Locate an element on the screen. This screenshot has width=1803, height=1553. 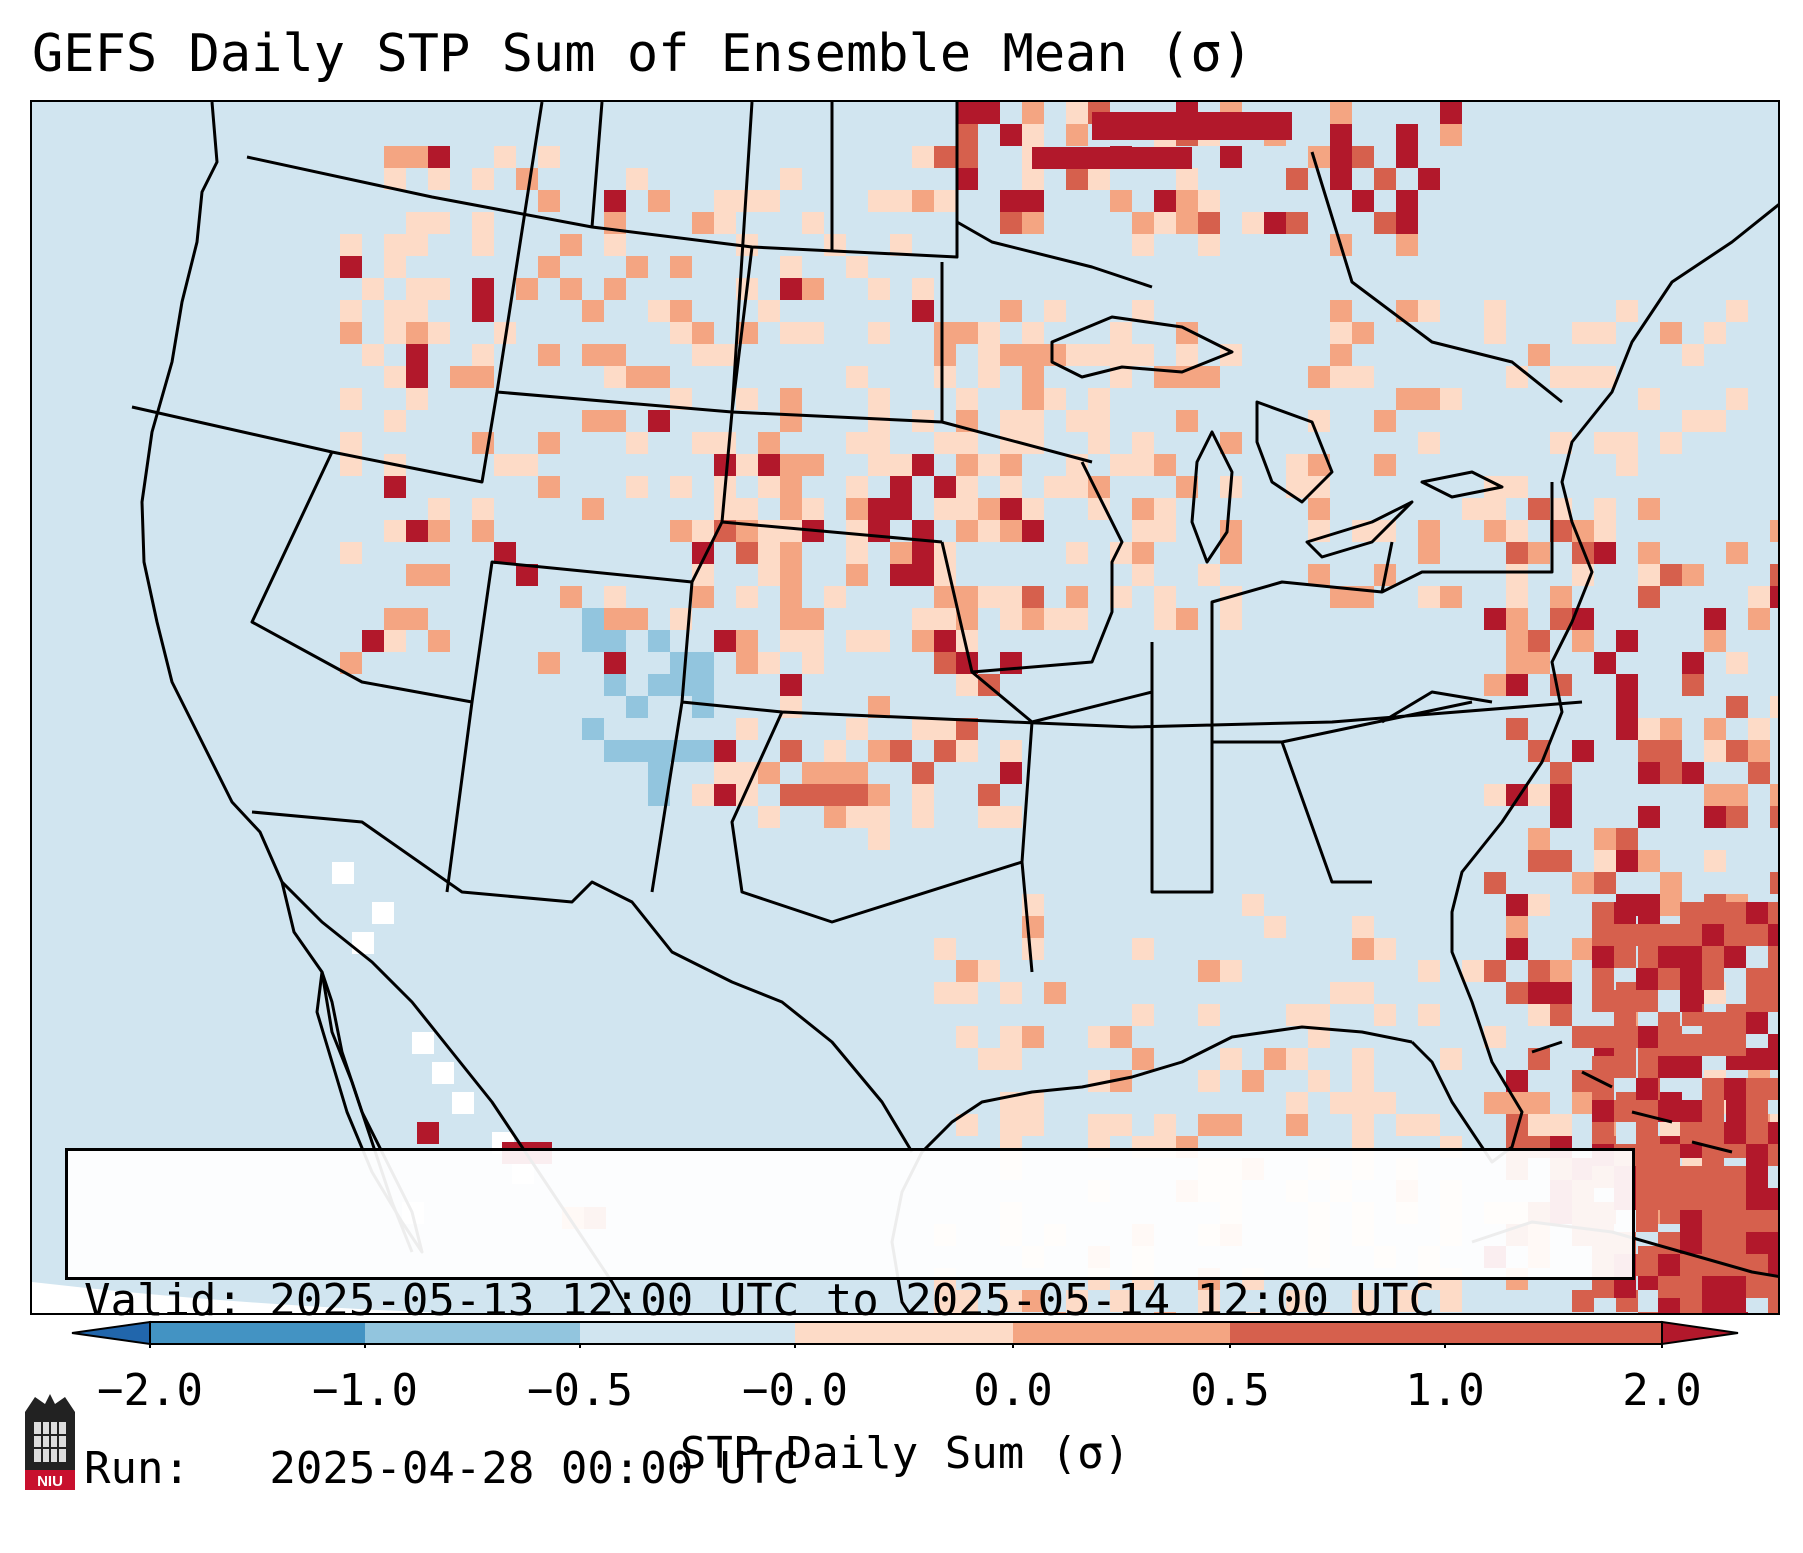
canada-province-lines is located at coordinates (1076, 253).